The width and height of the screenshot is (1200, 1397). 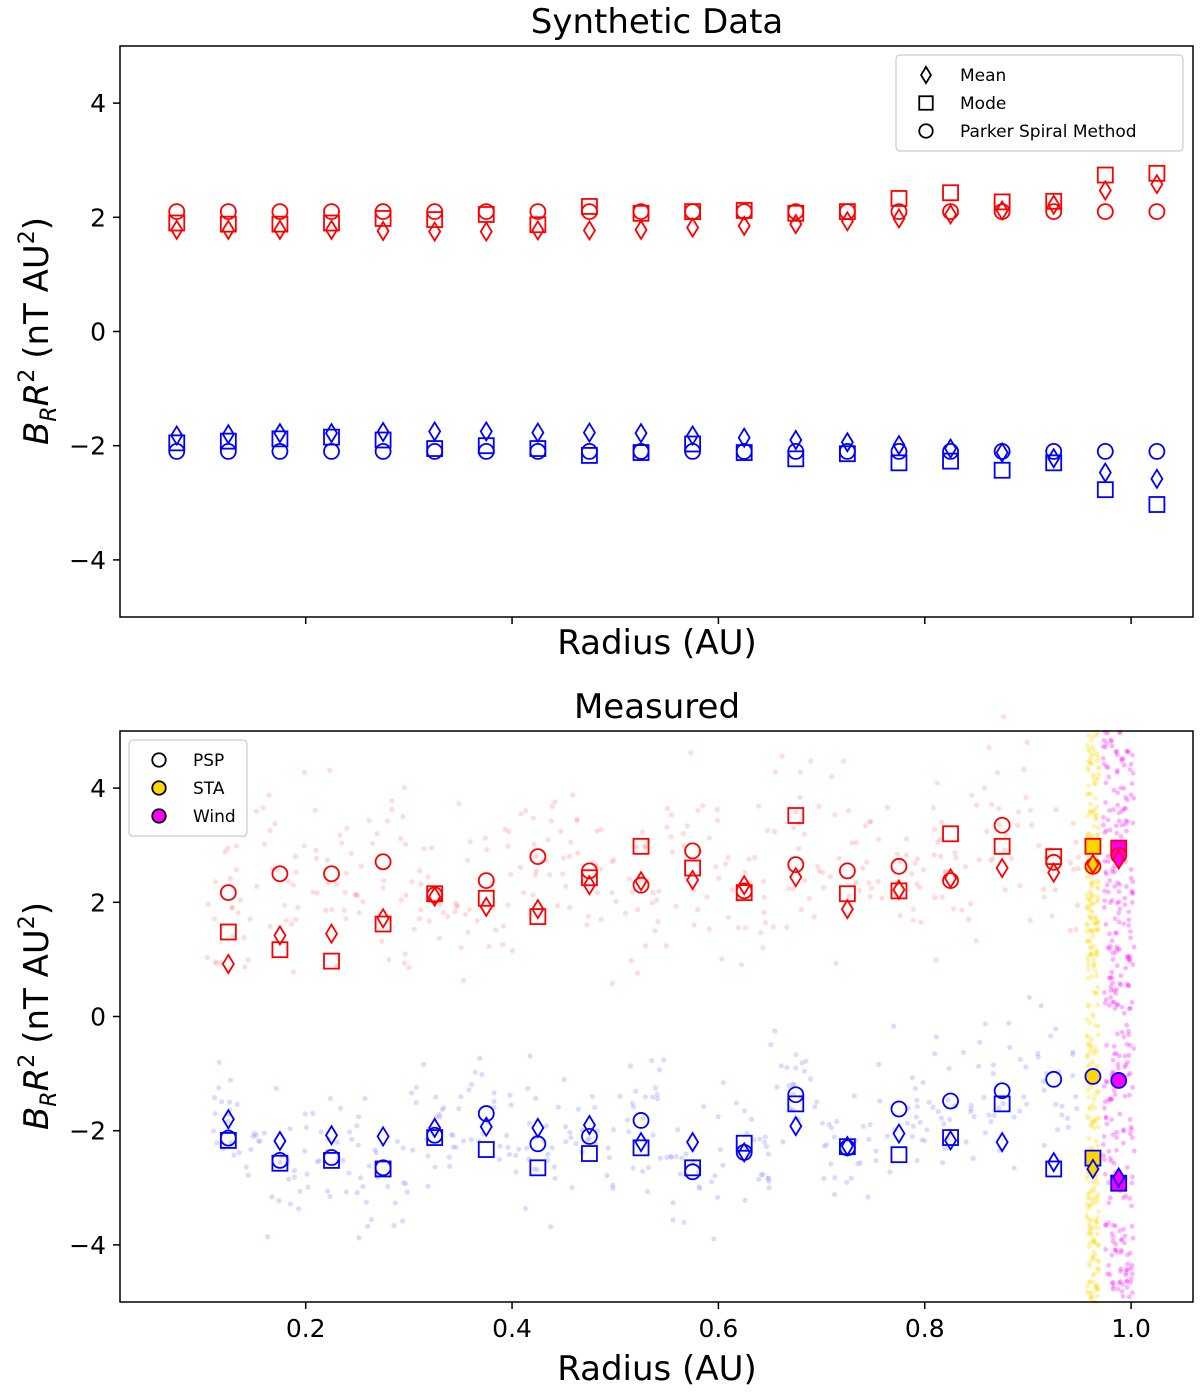 What do you see at coordinates (38, 1016) in the screenshot?
I see `y-axis-label-text: BRR2(nT AU2)` at bounding box center [38, 1016].